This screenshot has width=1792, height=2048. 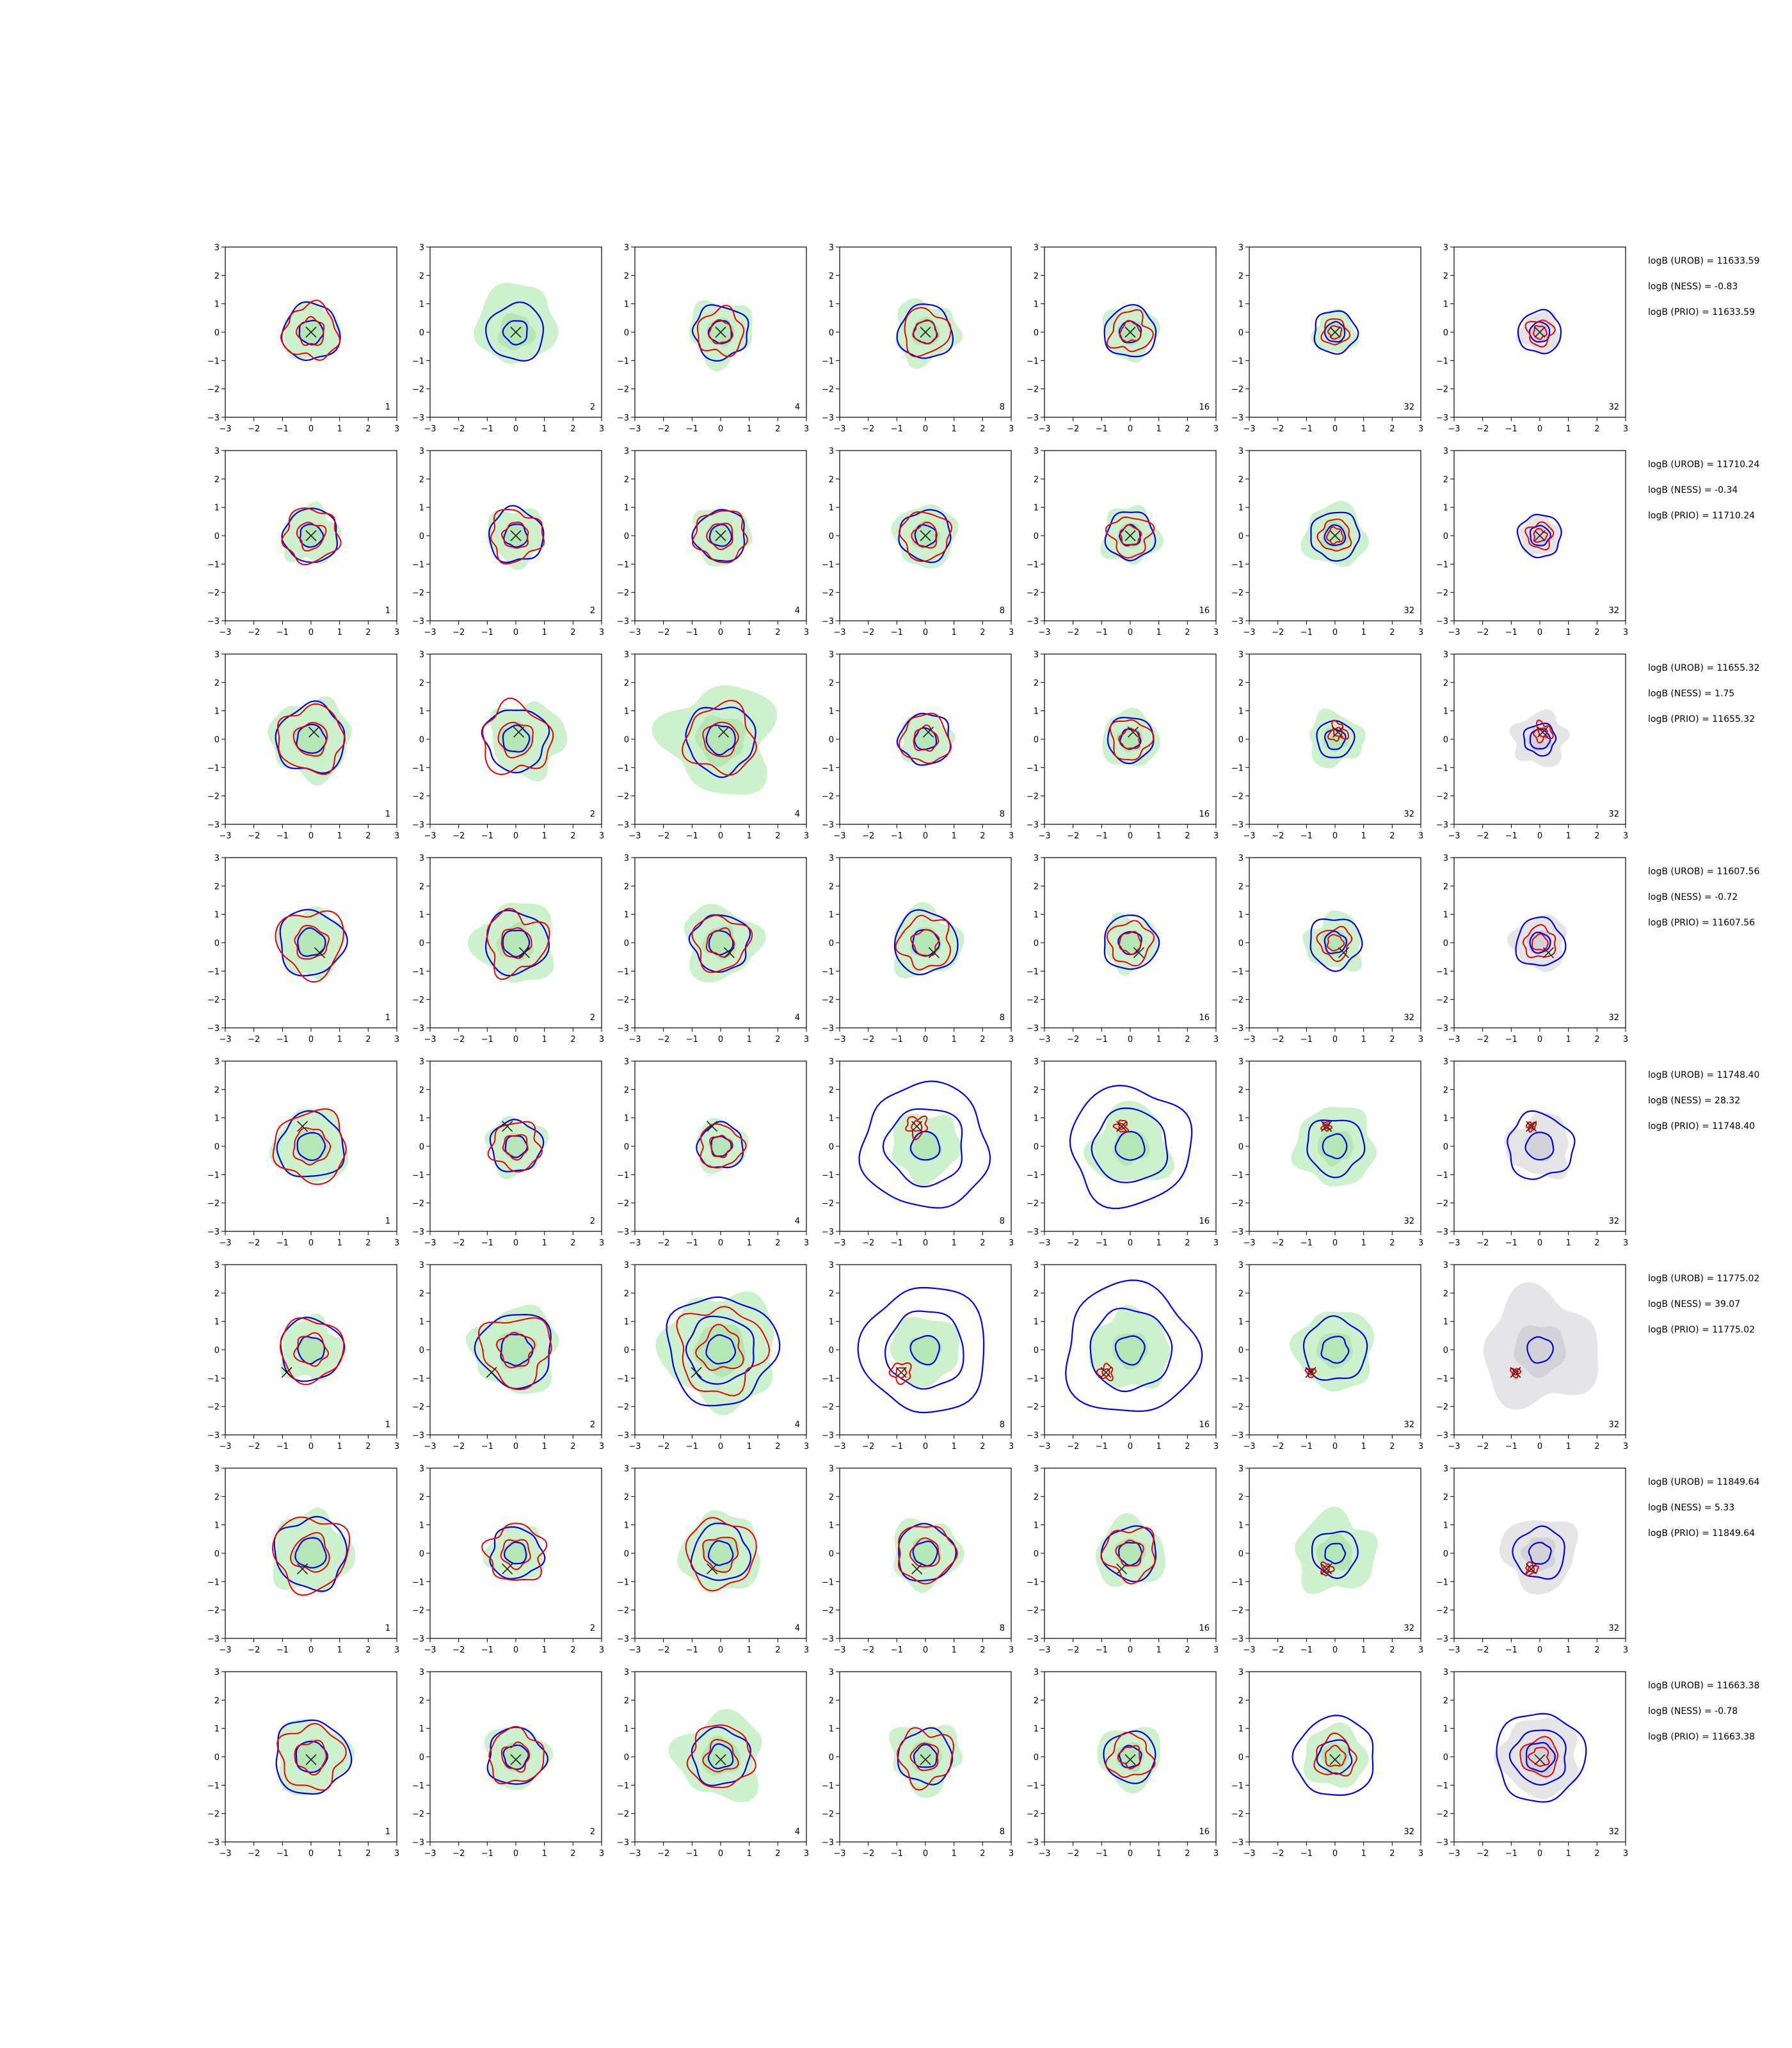 I want to click on logb-annotation: logB (UROB) = 11775.02, so click(x=1703, y=1279).